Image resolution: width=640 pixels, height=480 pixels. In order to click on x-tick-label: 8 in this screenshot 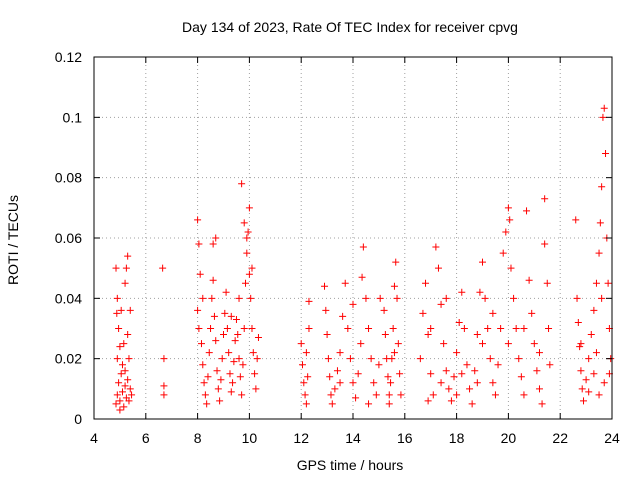, I will do `click(198, 438)`.